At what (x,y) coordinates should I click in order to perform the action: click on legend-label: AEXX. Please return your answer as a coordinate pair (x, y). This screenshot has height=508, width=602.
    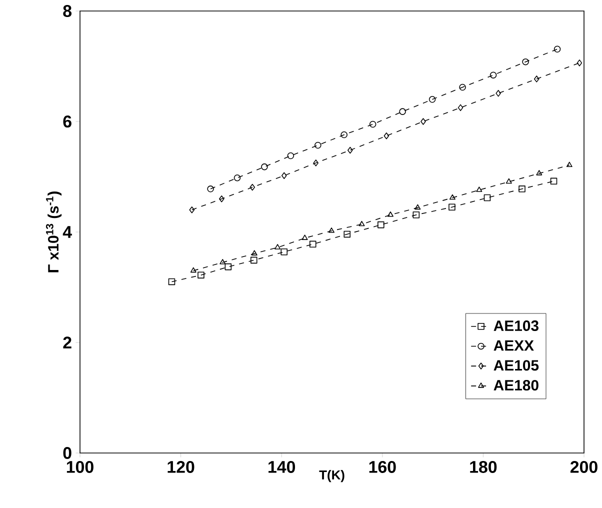
    Looking at the image, I should click on (514, 345).